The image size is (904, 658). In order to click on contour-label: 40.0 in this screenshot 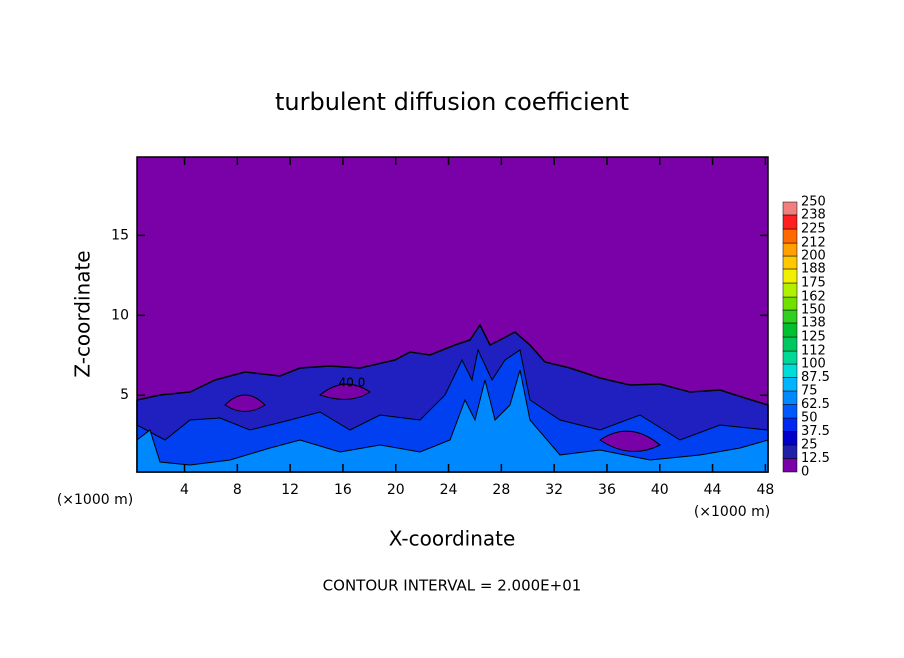, I will do `click(352, 383)`.